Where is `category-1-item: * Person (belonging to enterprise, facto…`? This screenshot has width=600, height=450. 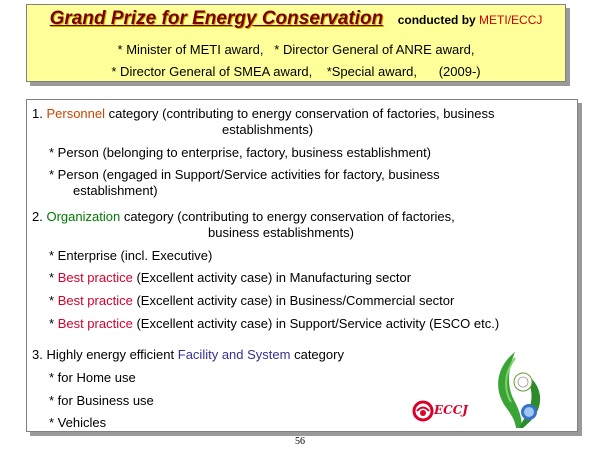
category-1-item: * Person (belonging to enterprise, facto… is located at coordinates (240, 152).